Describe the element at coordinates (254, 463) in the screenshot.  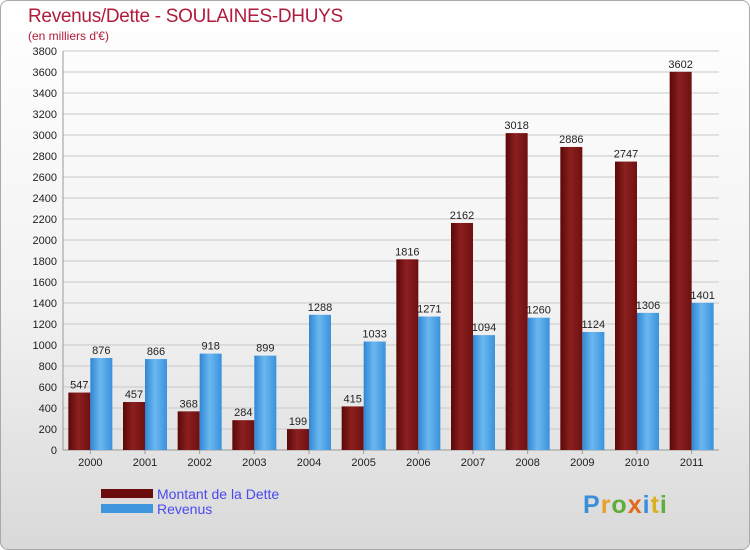
I see `x-tick-label: 2003` at that location.